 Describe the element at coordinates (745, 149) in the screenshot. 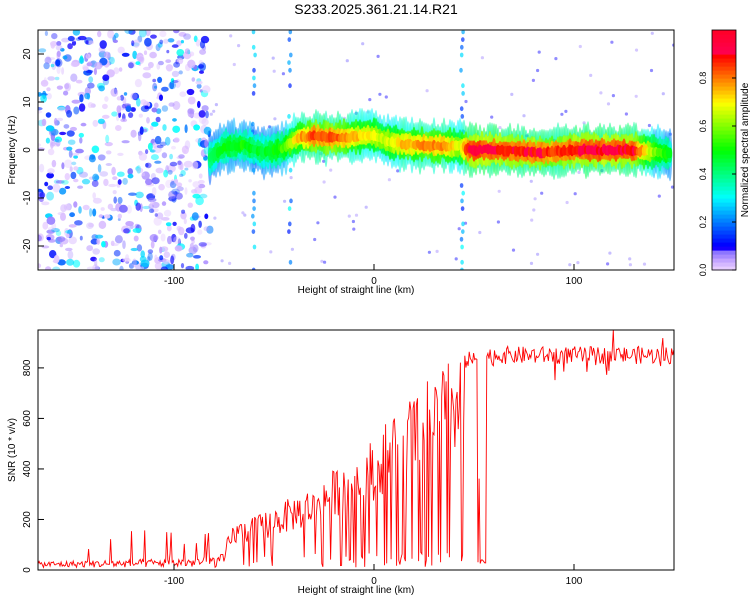

I see `colorbar-label: Normalized spectral amplitude` at that location.